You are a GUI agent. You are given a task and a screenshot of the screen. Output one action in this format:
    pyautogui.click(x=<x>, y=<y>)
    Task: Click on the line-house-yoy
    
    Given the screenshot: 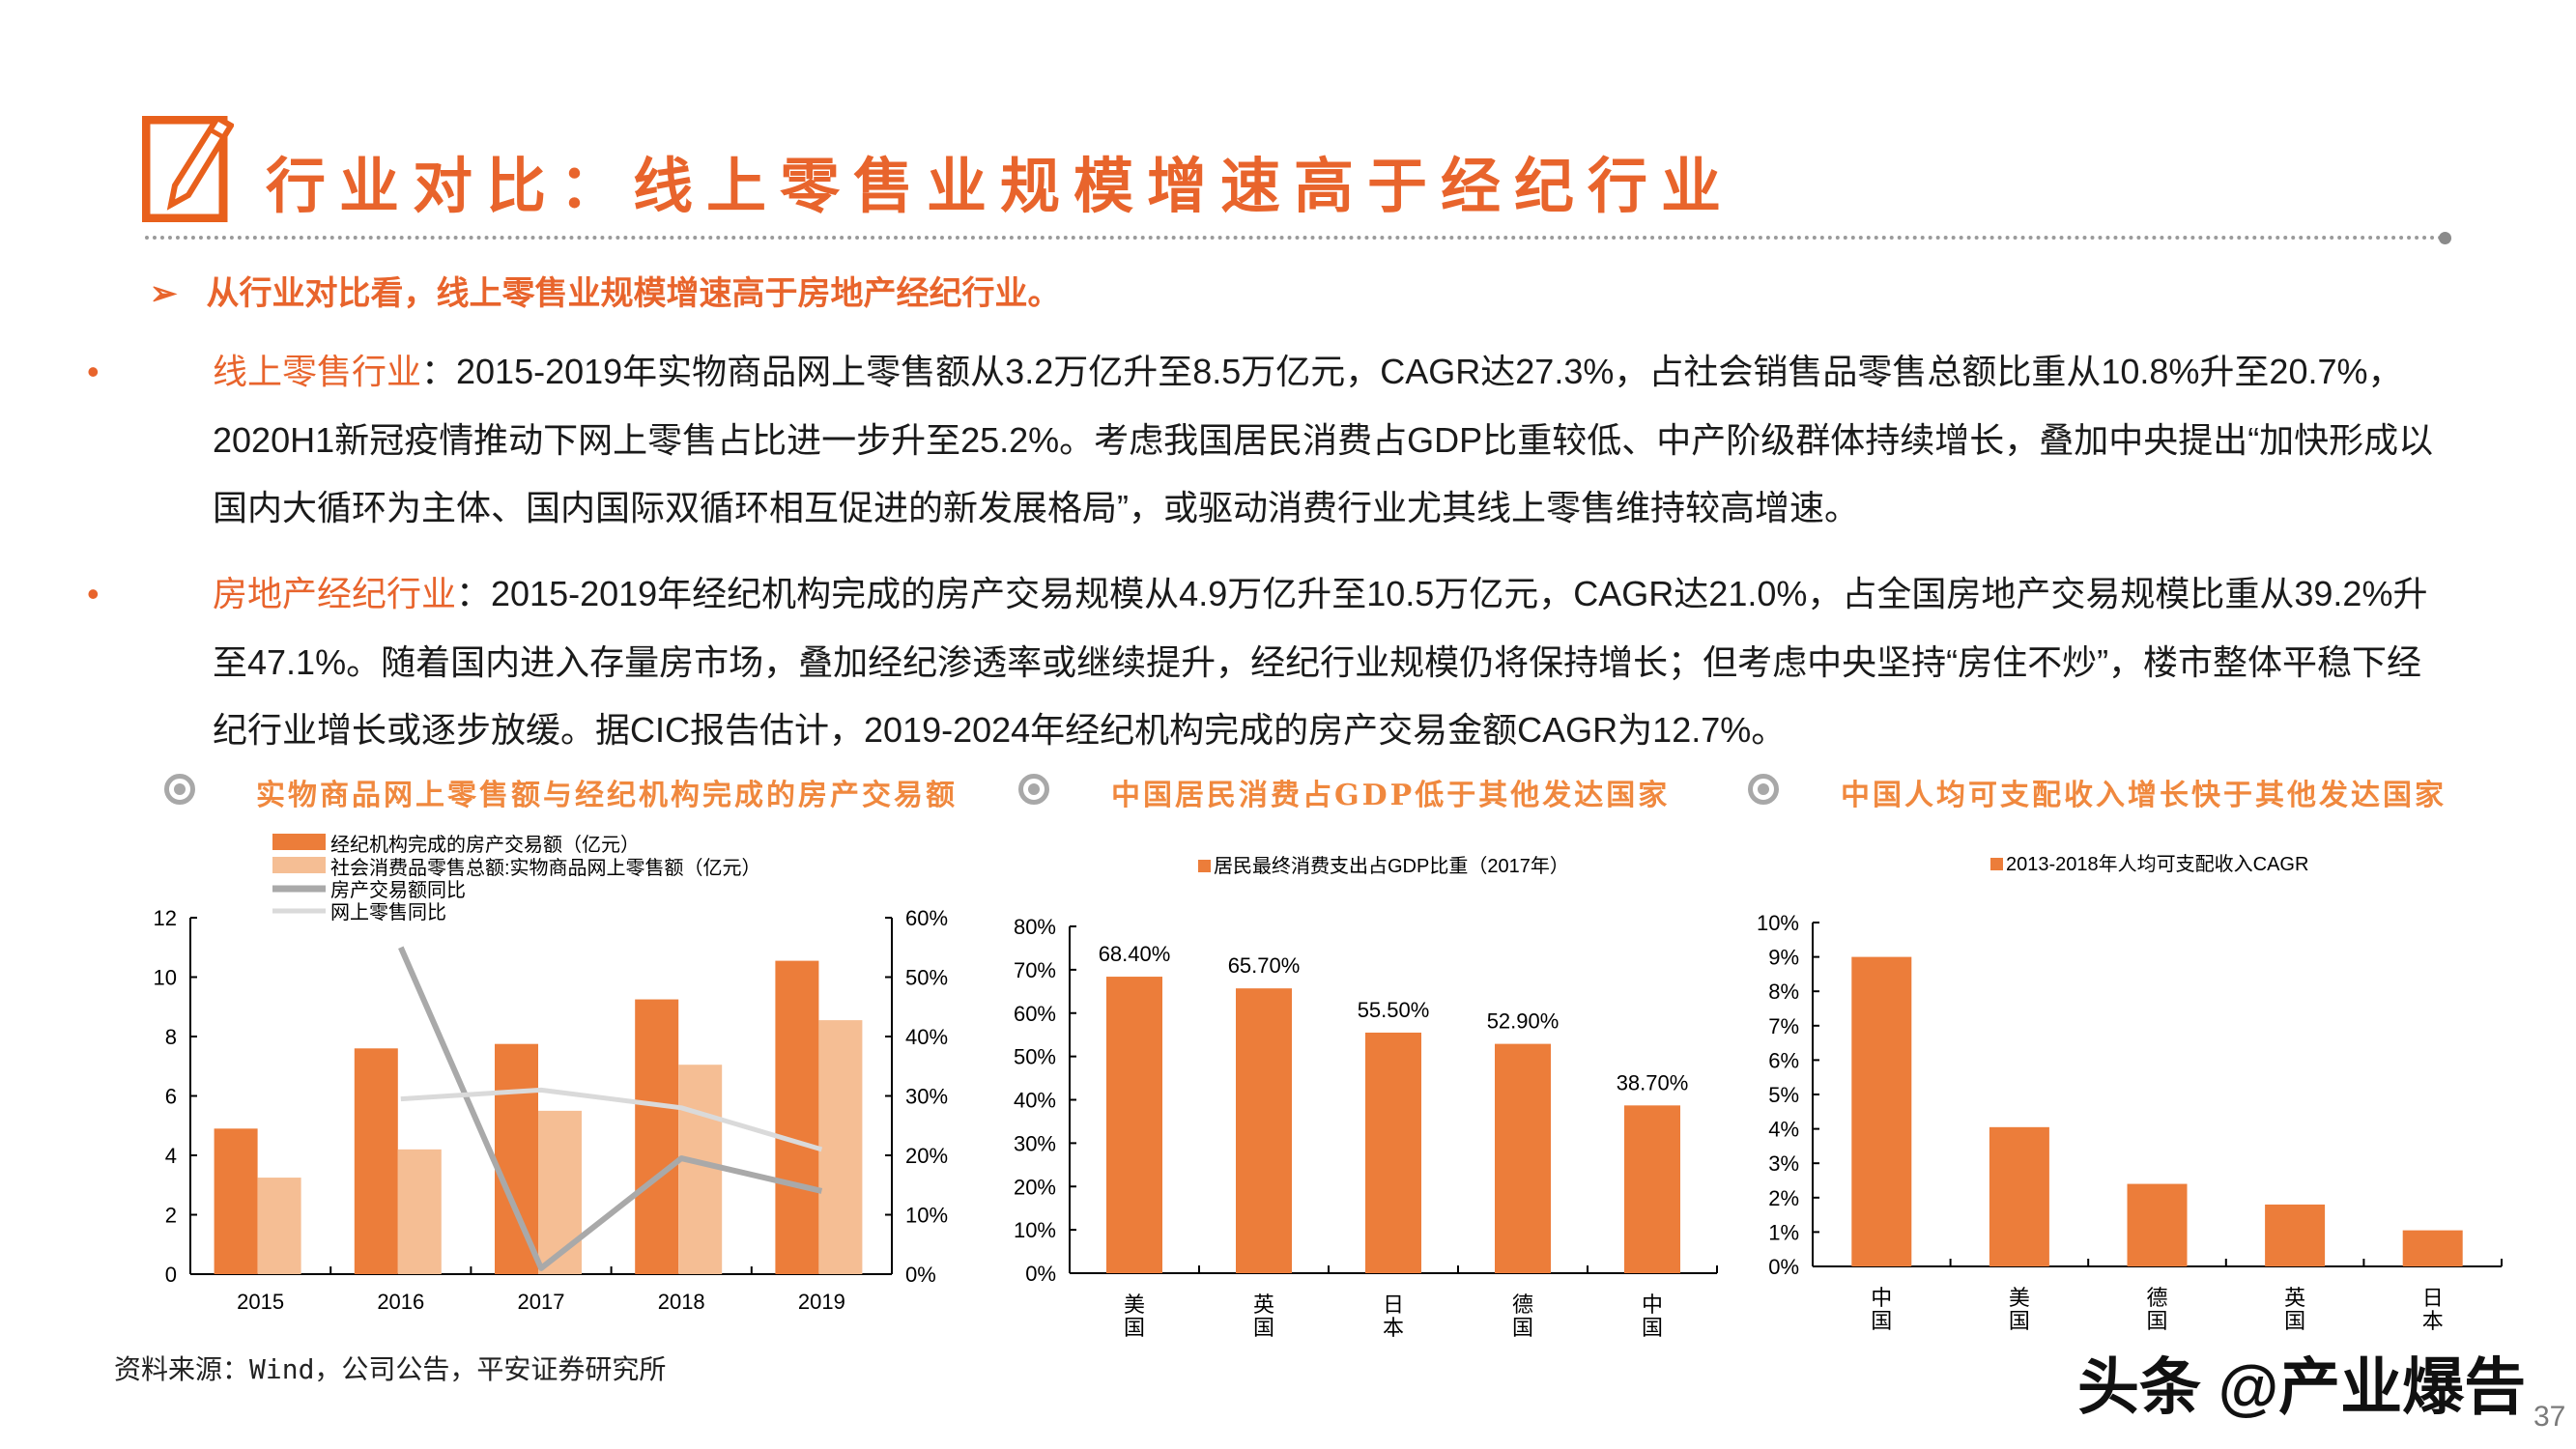 What is the action you would take?
    pyautogui.click(x=611, y=1108)
    